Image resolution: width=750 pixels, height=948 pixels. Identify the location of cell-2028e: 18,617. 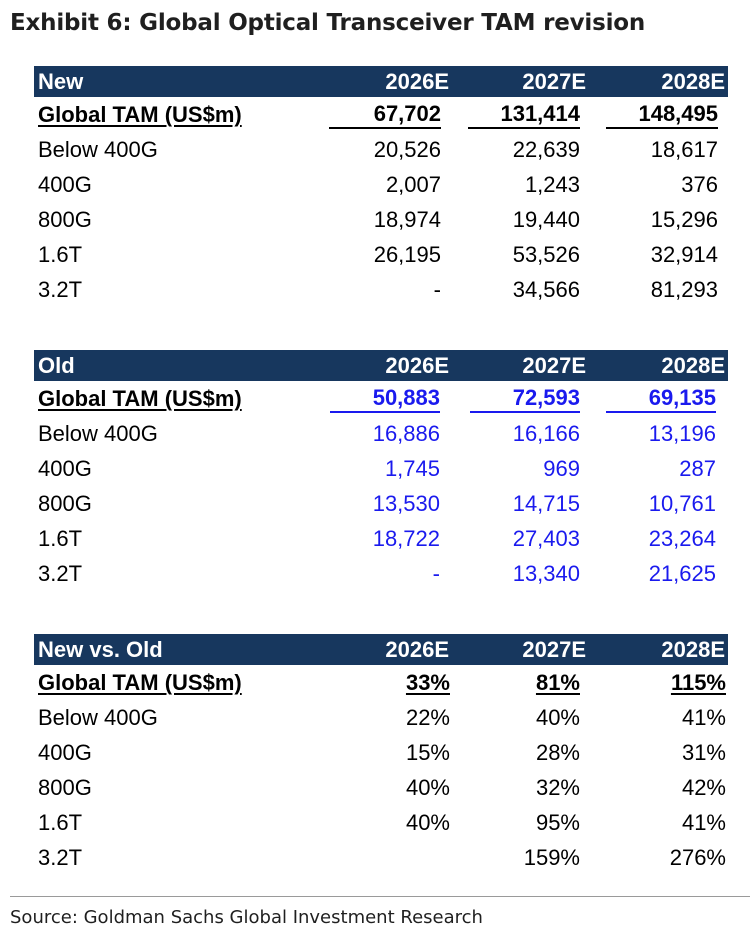
(684, 149).